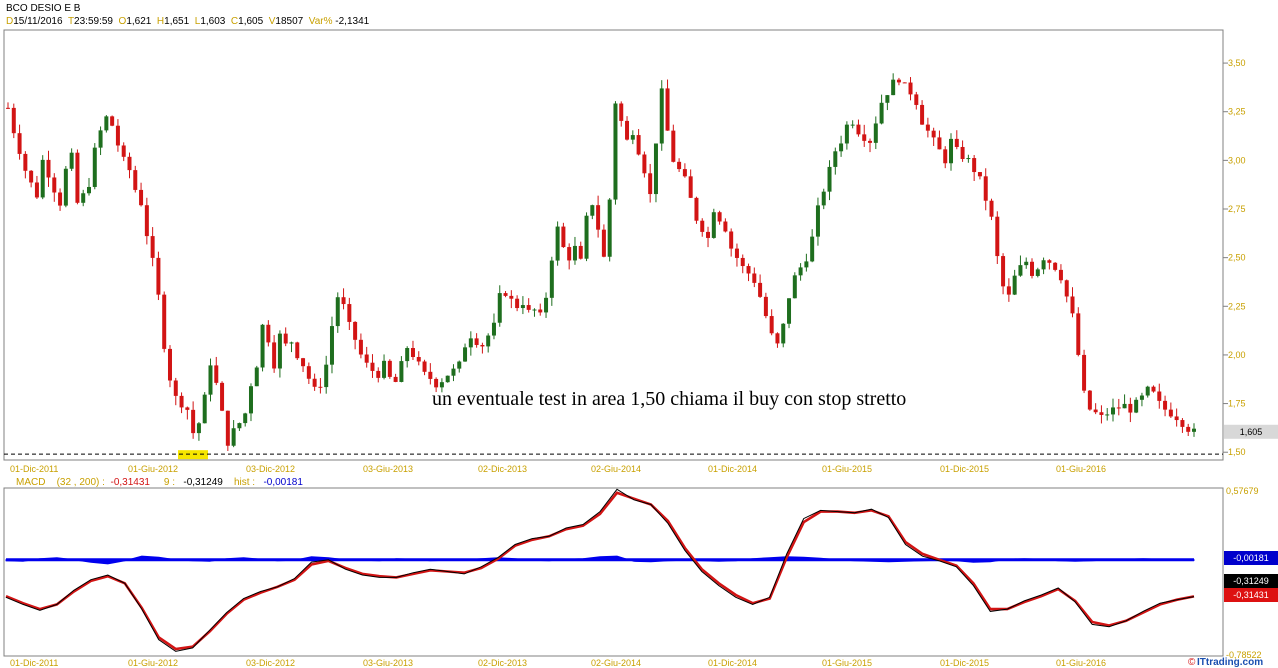 Image resolution: width=1278 pixels, height=668 pixels. What do you see at coordinates (1237, 209) in the screenshot?
I see `price-tick-label: 2,75` at bounding box center [1237, 209].